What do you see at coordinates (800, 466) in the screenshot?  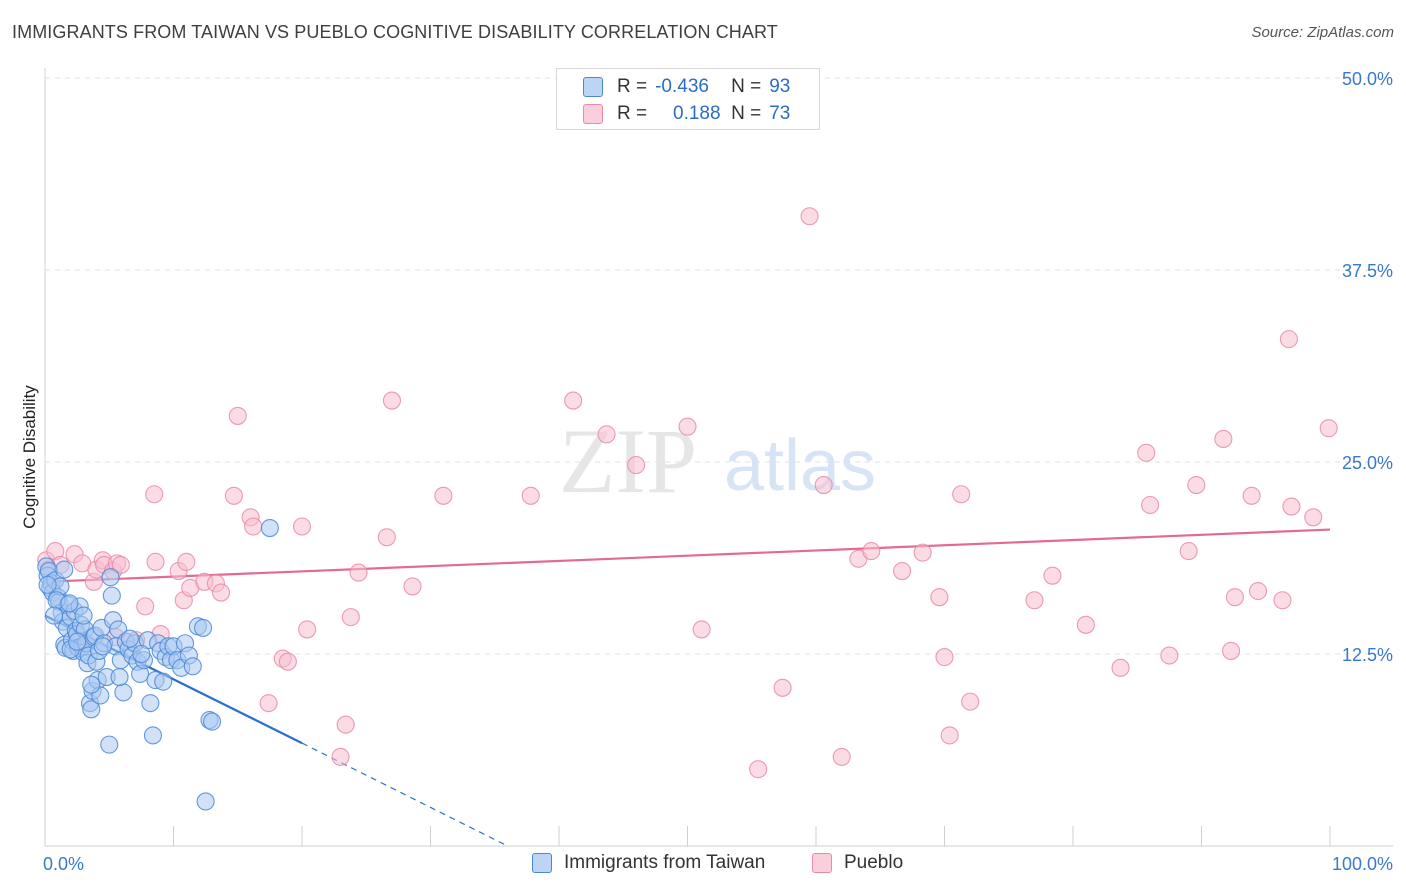 I see `watermark-atlas: atlas` at bounding box center [800, 466].